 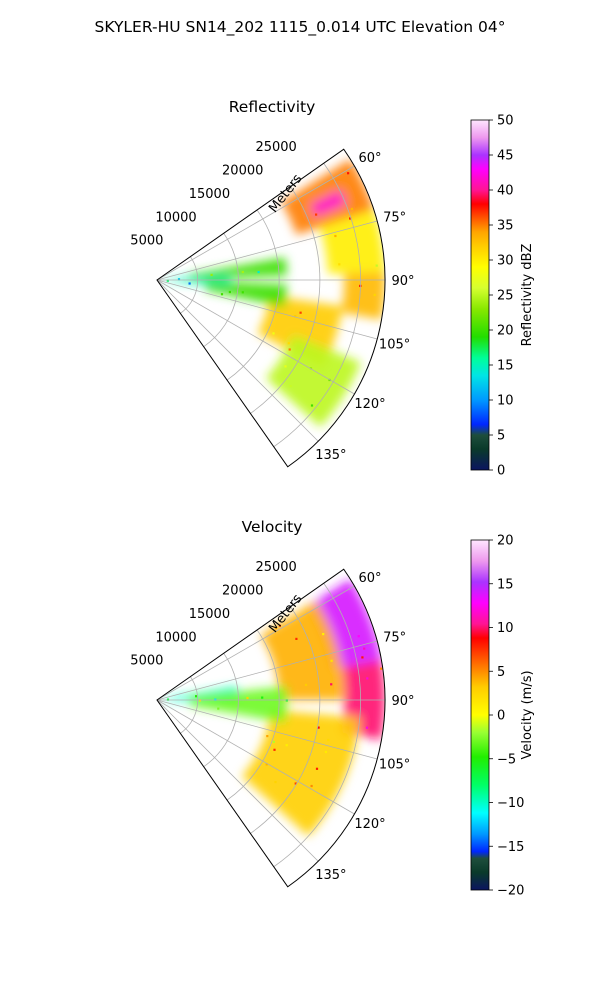 What do you see at coordinates (272, 527) in the screenshot?
I see `panel-title: Velocity` at bounding box center [272, 527].